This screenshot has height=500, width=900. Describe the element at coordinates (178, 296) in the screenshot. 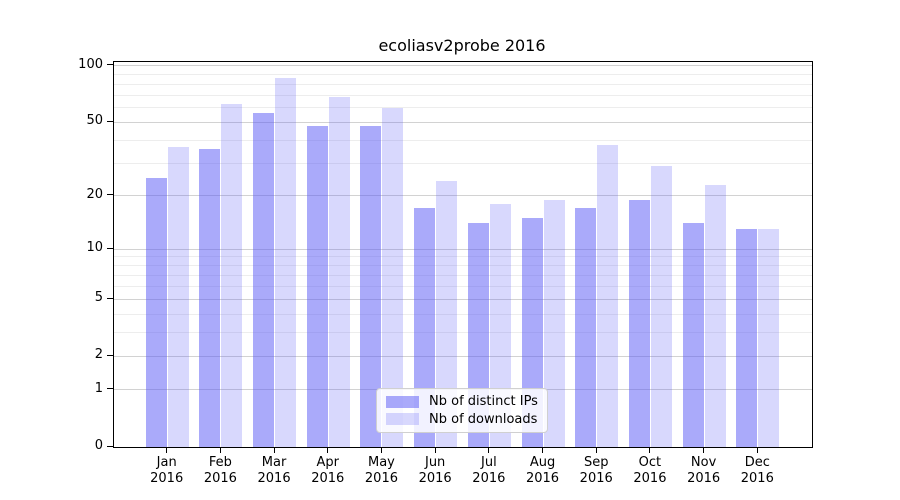

I see `bar-downloads-jan` at that location.